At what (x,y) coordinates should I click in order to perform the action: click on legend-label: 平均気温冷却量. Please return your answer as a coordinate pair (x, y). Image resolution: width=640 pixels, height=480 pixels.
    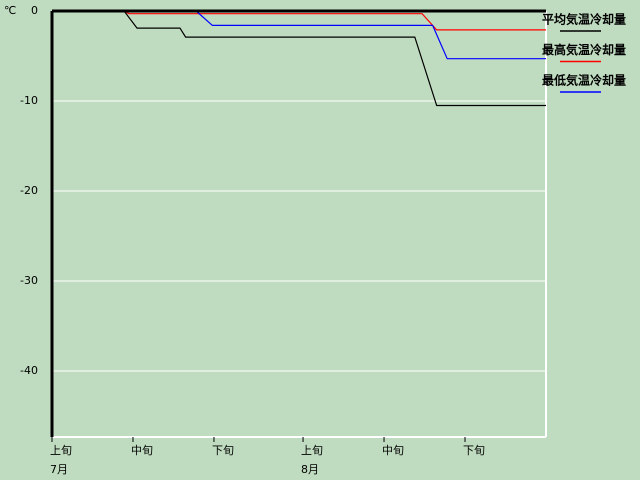
    Looking at the image, I should click on (584, 19).